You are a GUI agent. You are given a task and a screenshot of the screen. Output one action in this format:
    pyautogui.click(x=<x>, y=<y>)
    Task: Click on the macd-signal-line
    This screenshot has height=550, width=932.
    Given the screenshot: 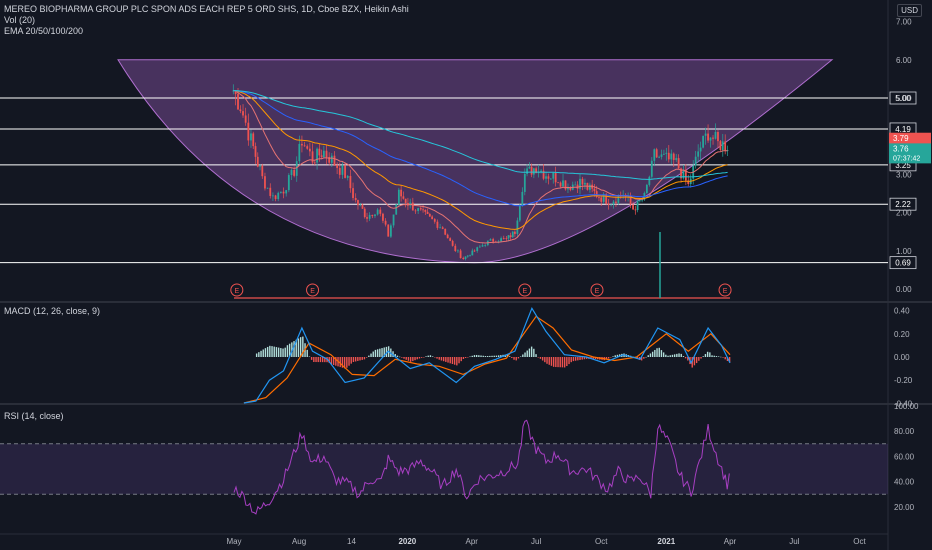 What is the action you would take?
    pyautogui.click(x=487, y=359)
    